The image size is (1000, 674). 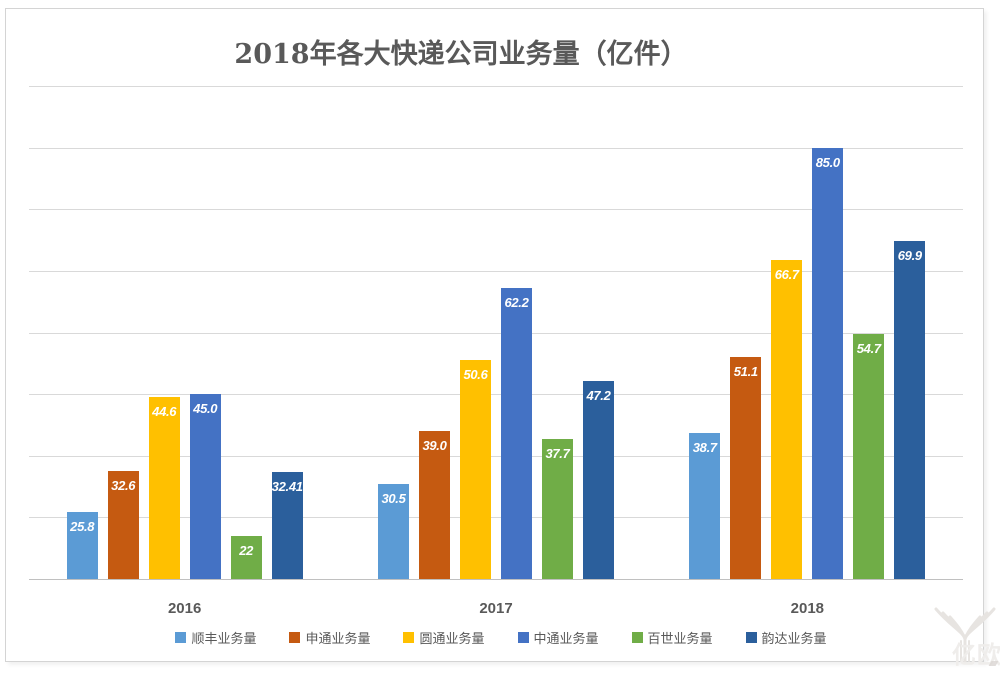 What do you see at coordinates (746, 467) in the screenshot?
I see `chart-bar: 51.1` at bounding box center [746, 467].